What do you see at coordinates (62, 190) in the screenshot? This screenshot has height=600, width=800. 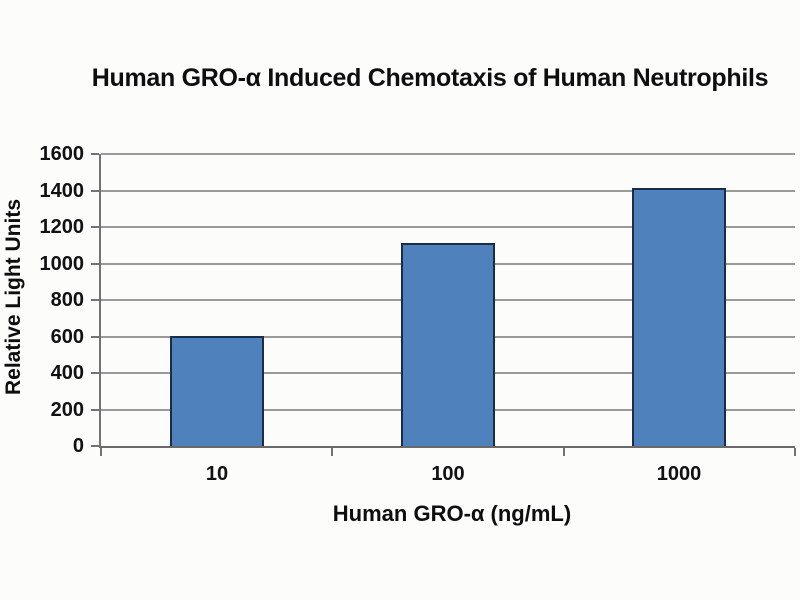 I see `y-tick-label-1400: 1400` at bounding box center [62, 190].